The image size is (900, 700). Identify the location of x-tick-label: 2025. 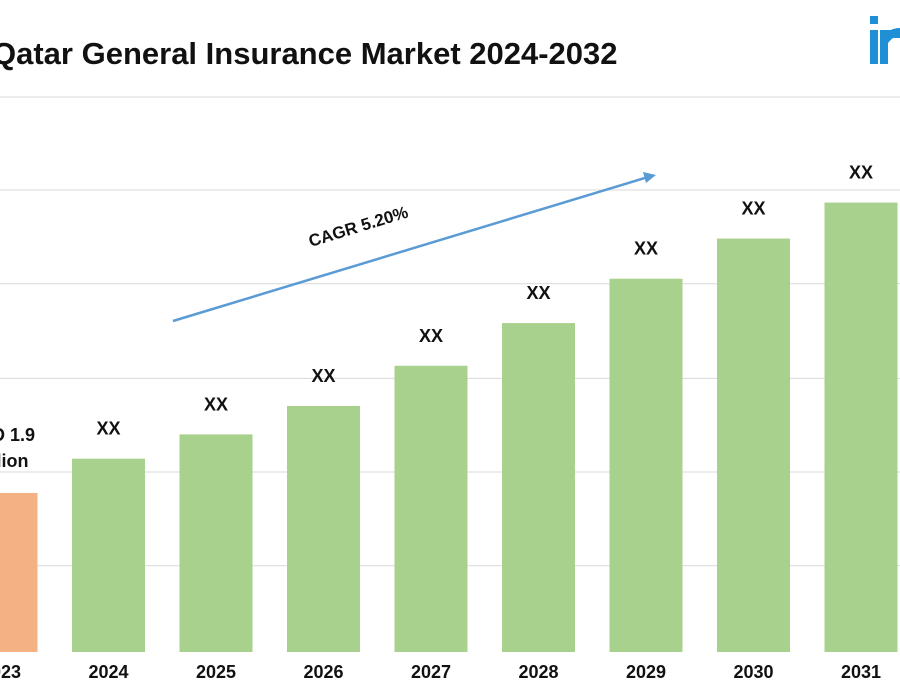
(216, 672).